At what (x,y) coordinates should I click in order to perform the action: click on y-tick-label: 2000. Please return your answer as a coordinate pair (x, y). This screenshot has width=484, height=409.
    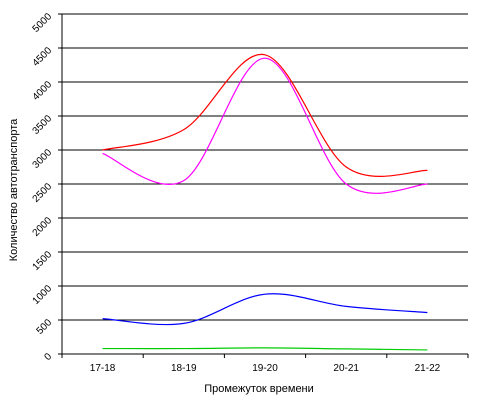
    Looking at the image, I should click on (43, 227).